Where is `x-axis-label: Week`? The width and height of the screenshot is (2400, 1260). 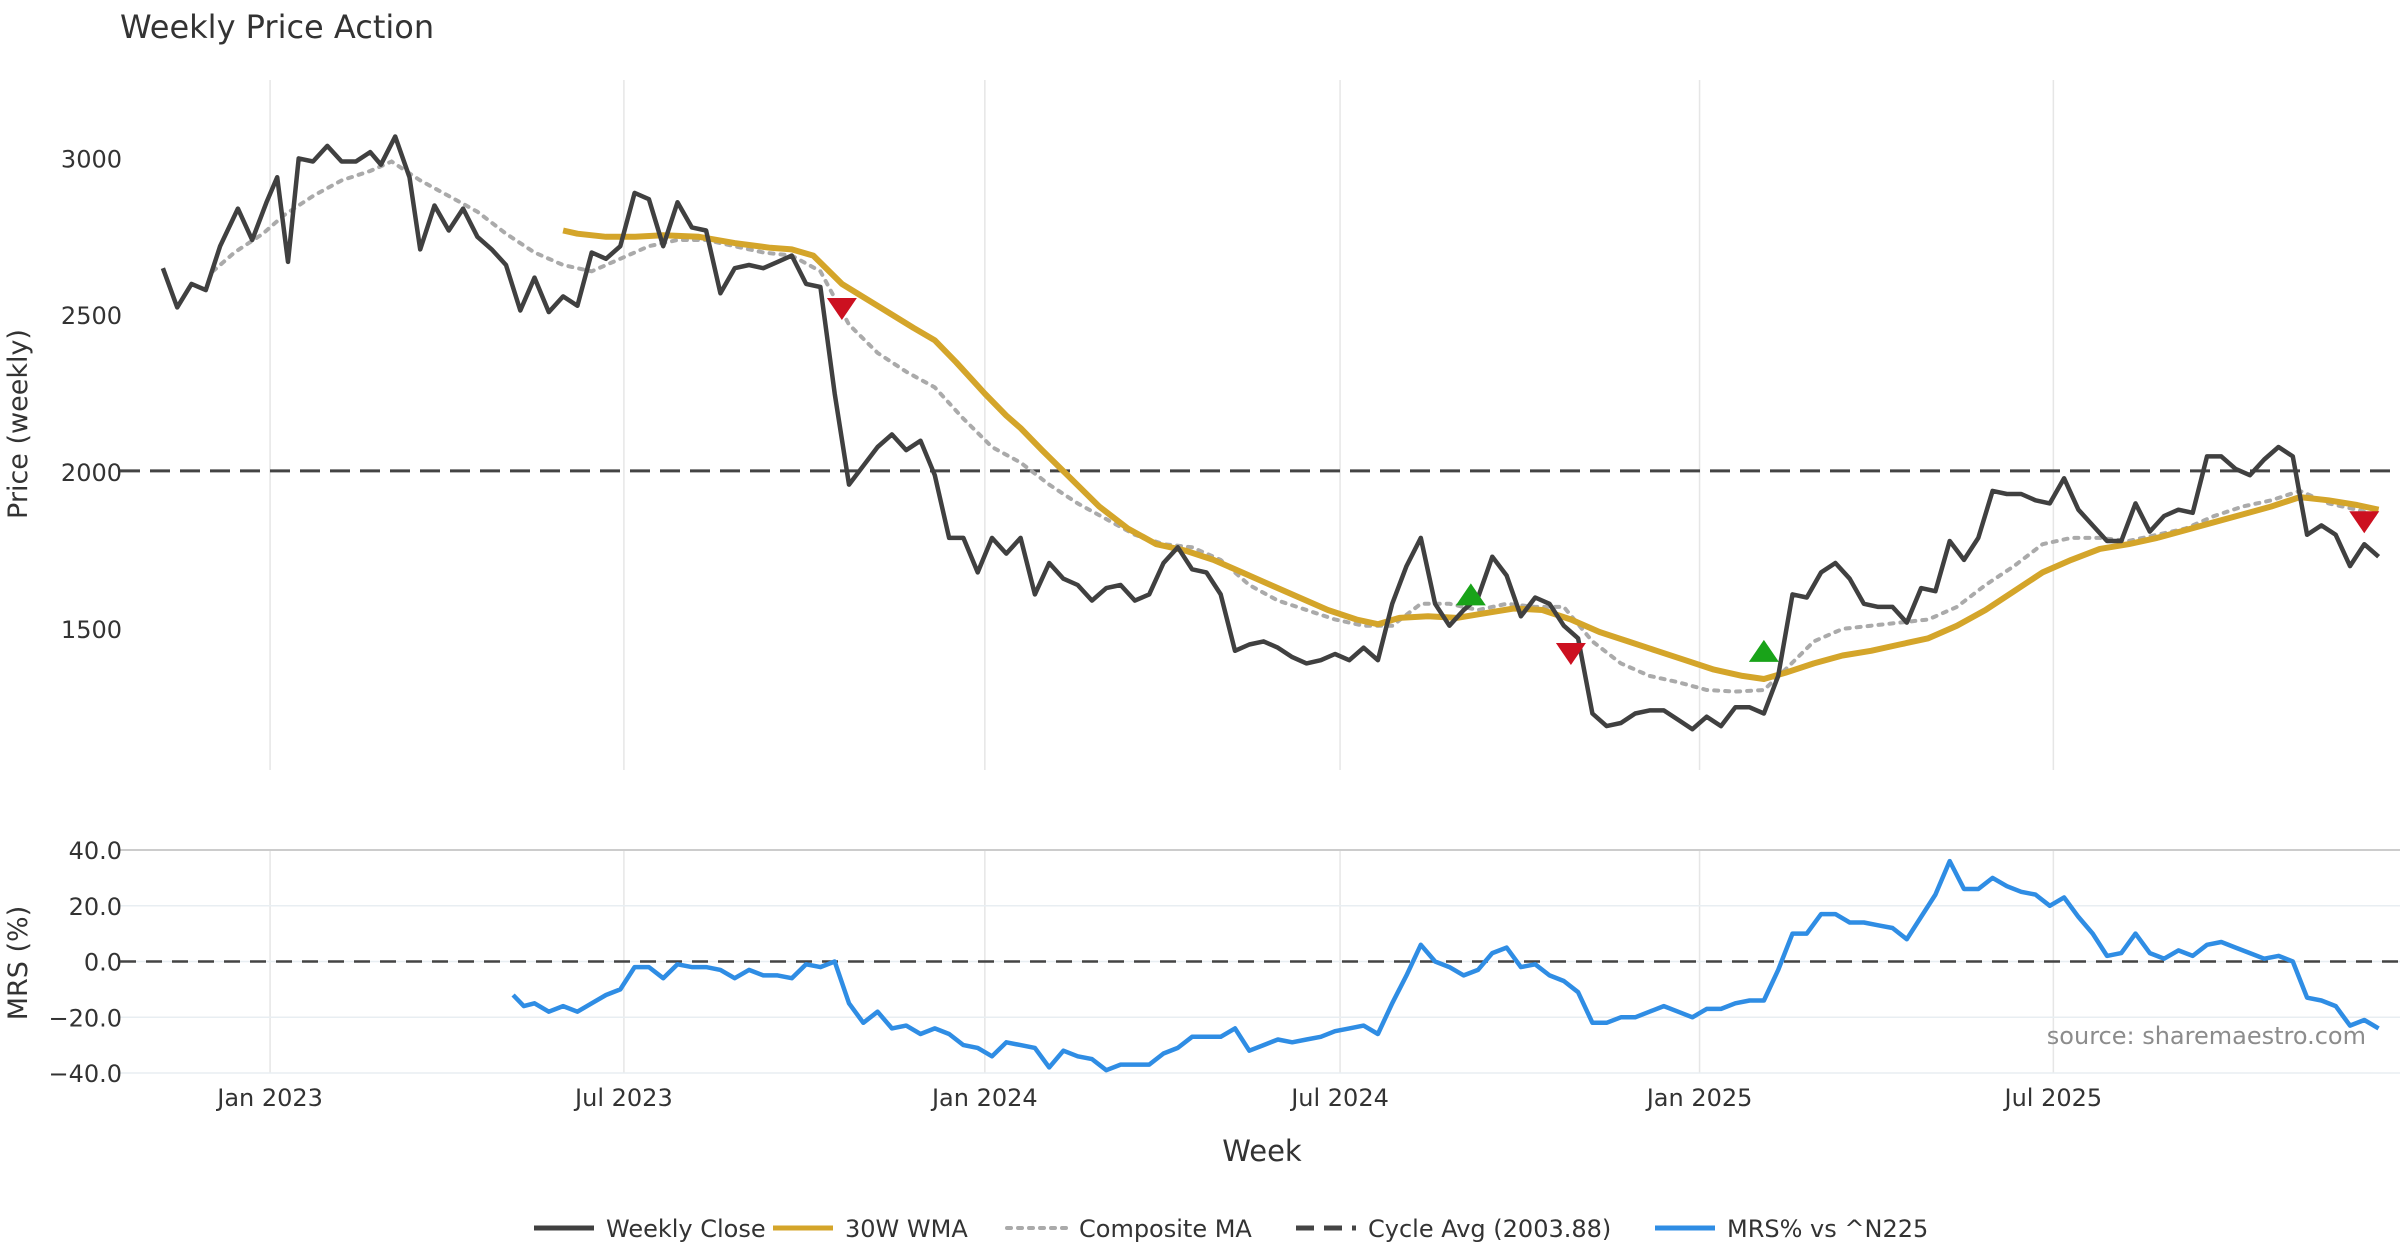 x-axis-label: Week is located at coordinates (1262, 1151).